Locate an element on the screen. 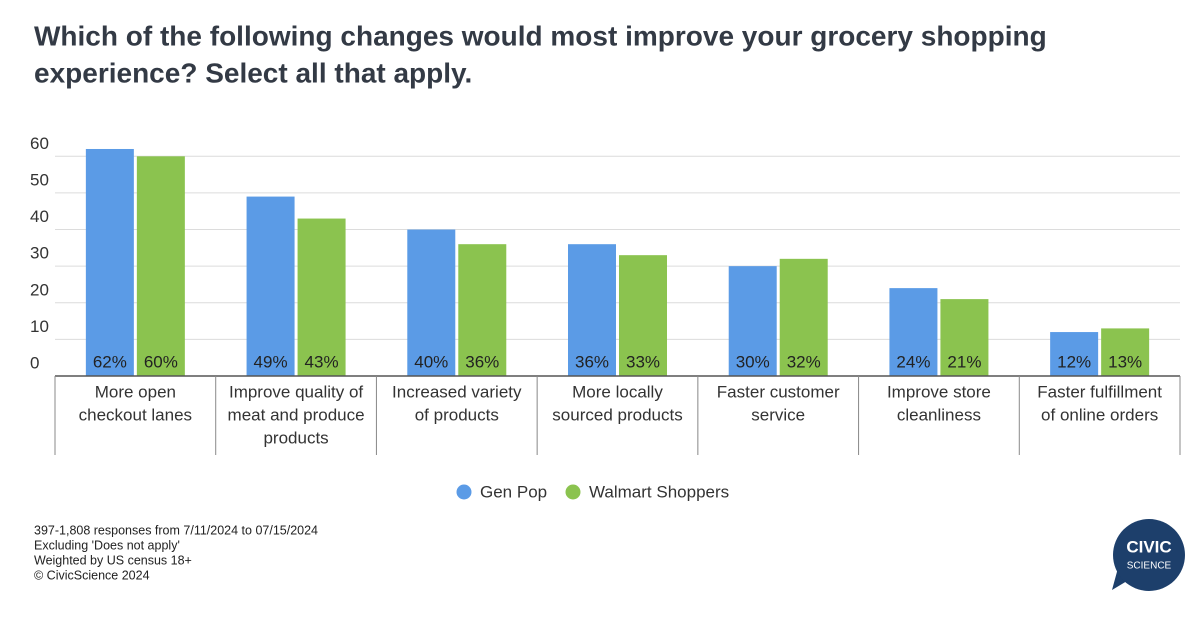 This screenshot has height=632, width=1194. x-tick-label: meat and produce is located at coordinates (296, 414).